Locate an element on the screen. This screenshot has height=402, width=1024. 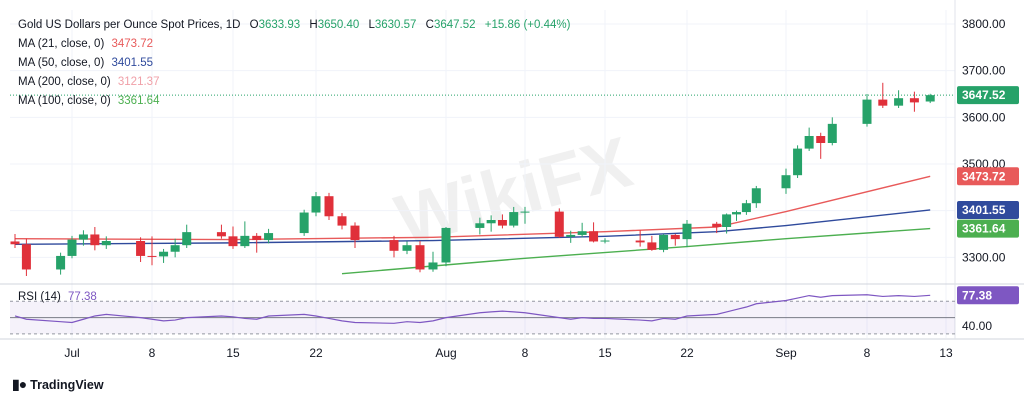
ma100-label: MA (100, close, 0) is located at coordinates (64, 101).